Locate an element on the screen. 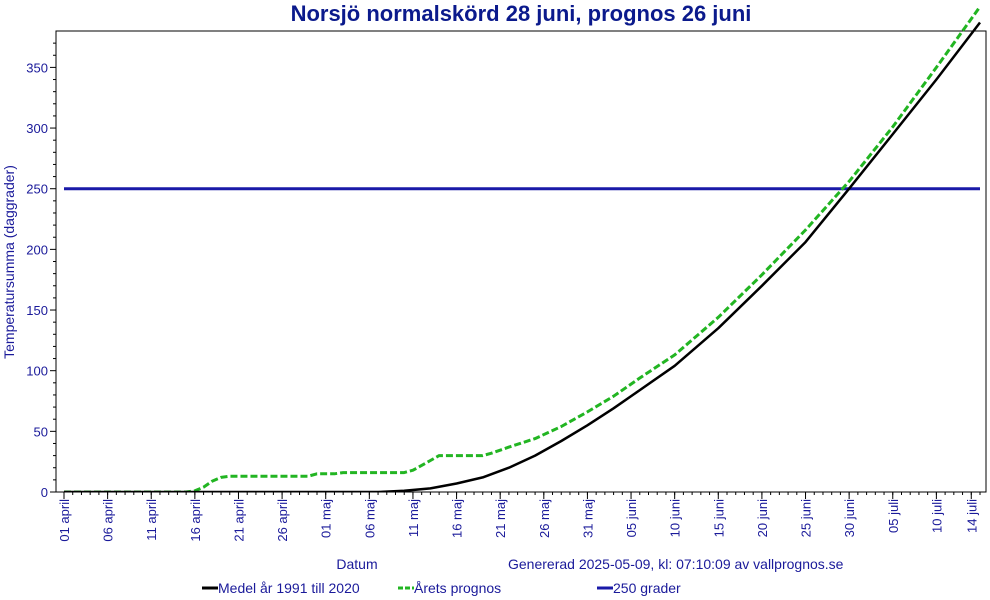 This screenshot has width=990, height=600. y-axis-label: Temperatursumma (daggrader) is located at coordinates (9, 262).